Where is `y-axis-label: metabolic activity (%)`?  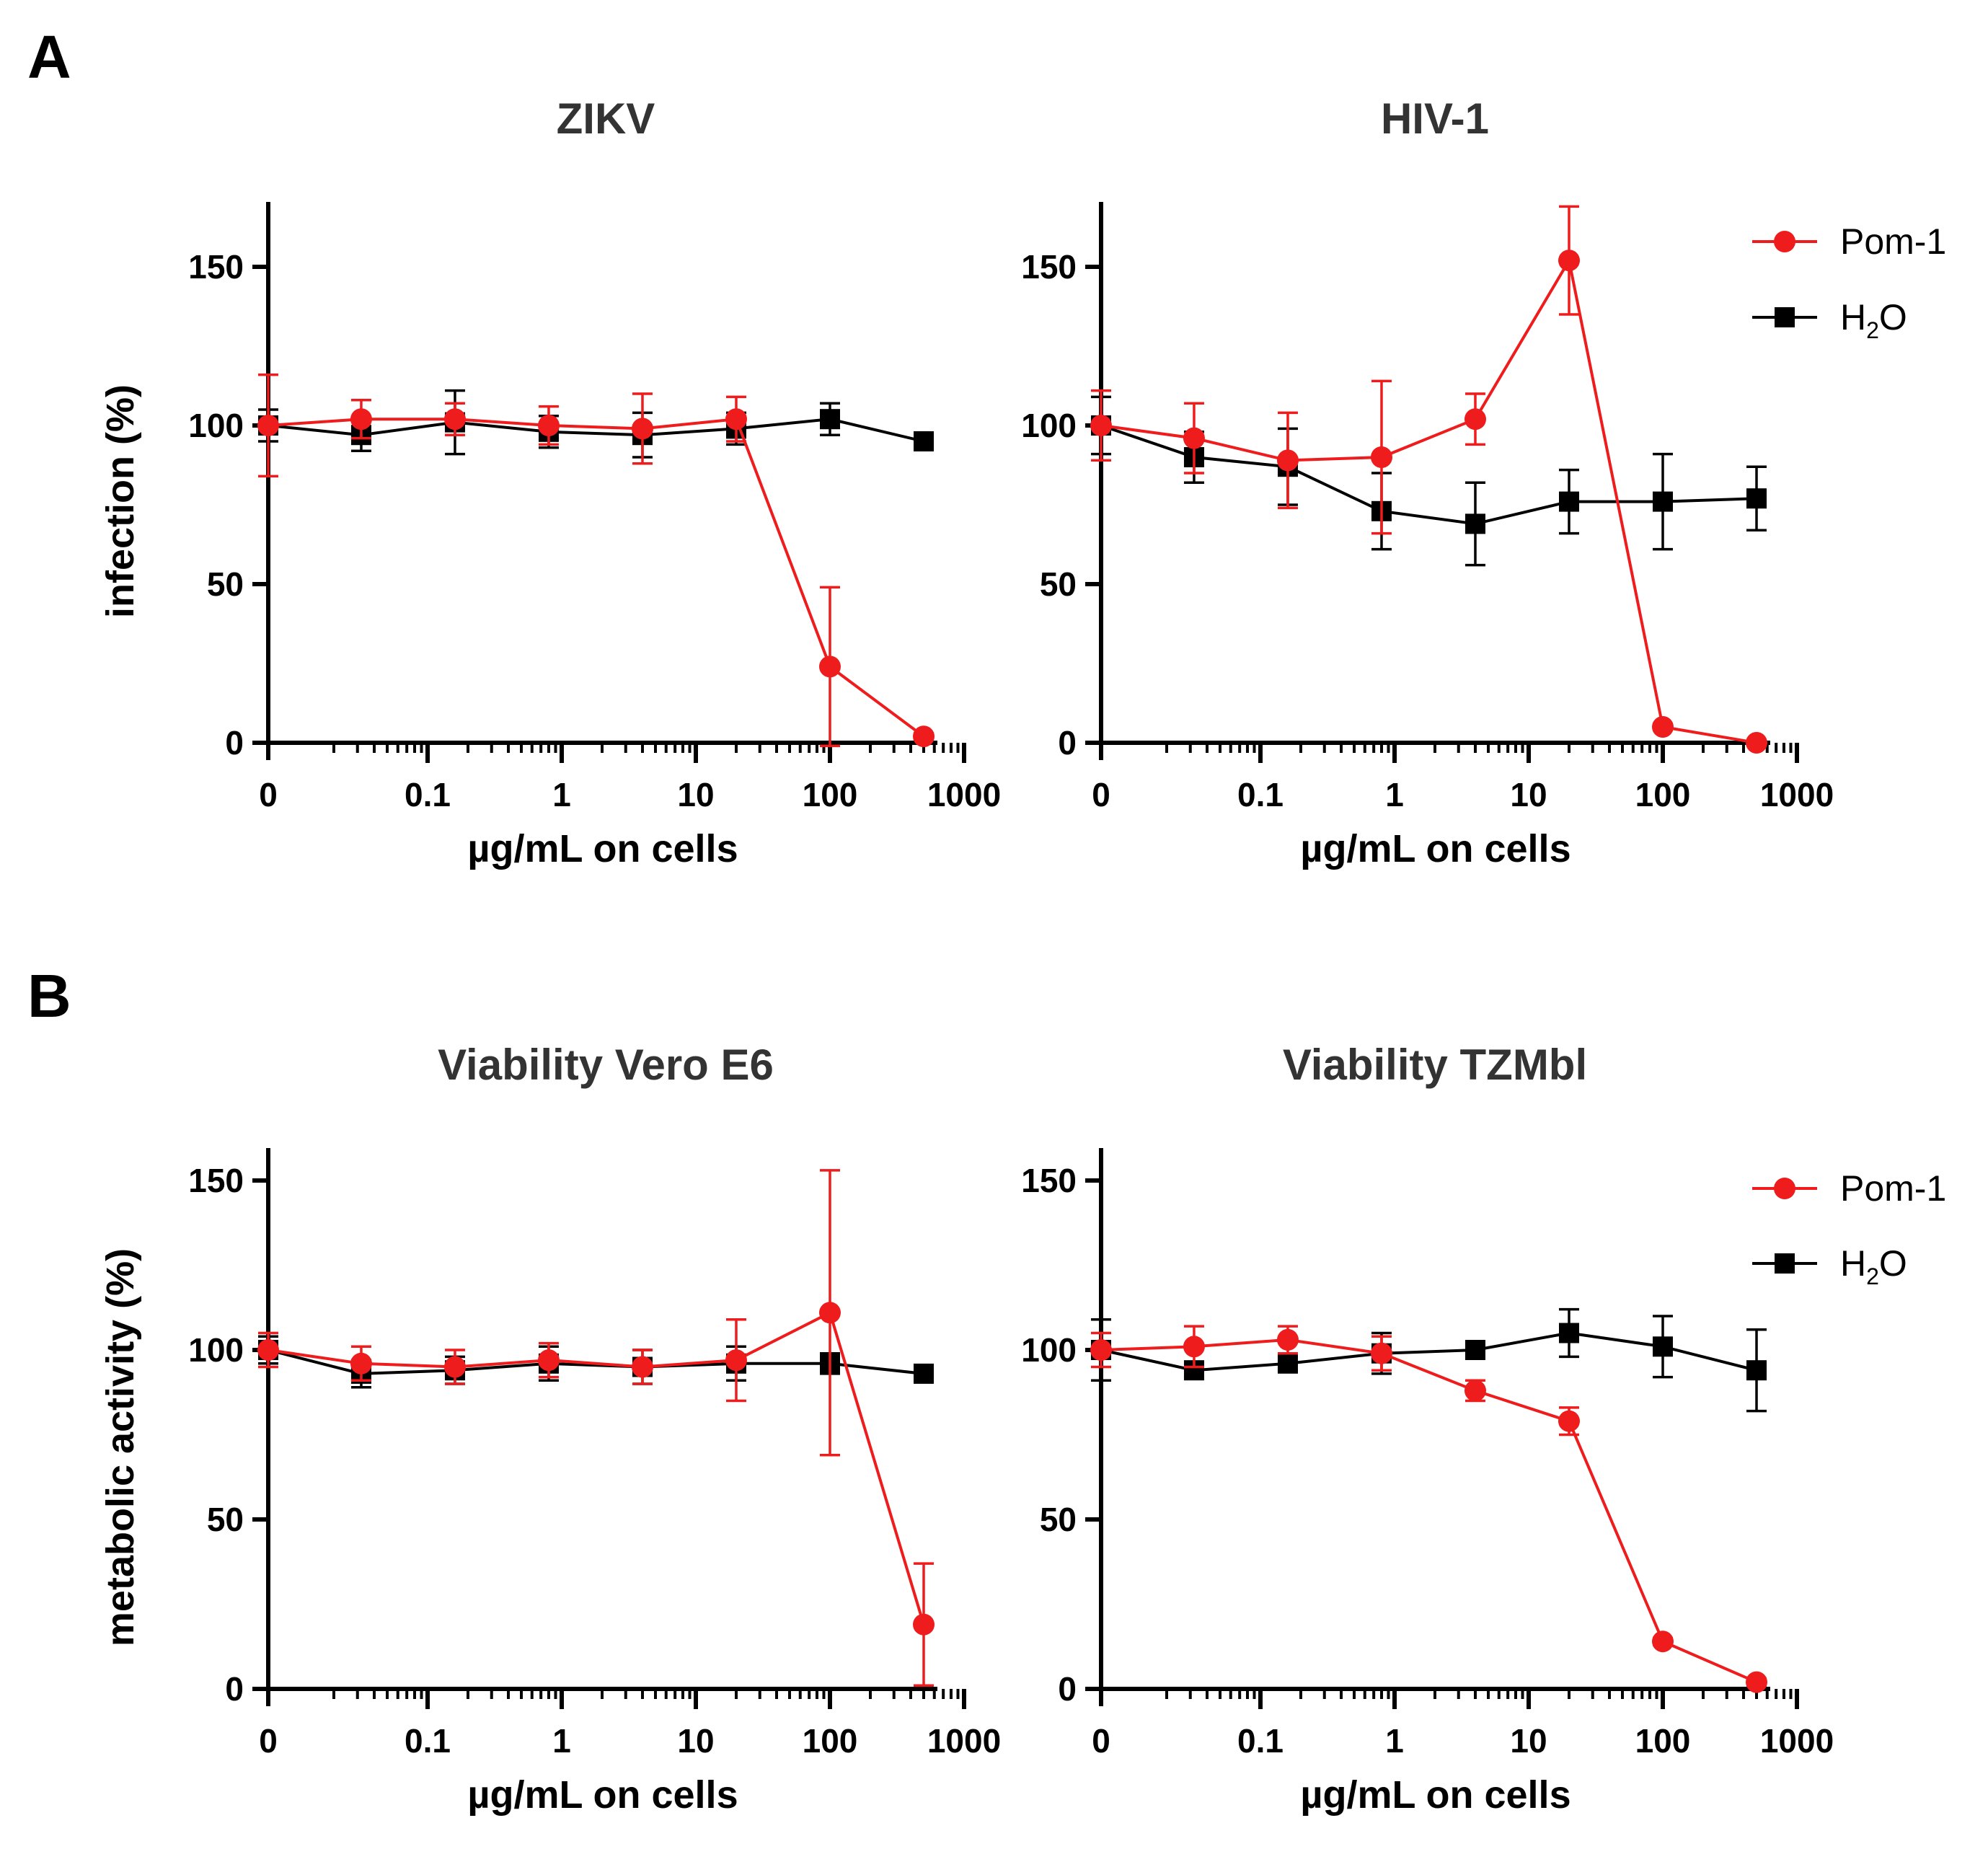 y-axis-label: metabolic activity (%) is located at coordinates (120, 1447).